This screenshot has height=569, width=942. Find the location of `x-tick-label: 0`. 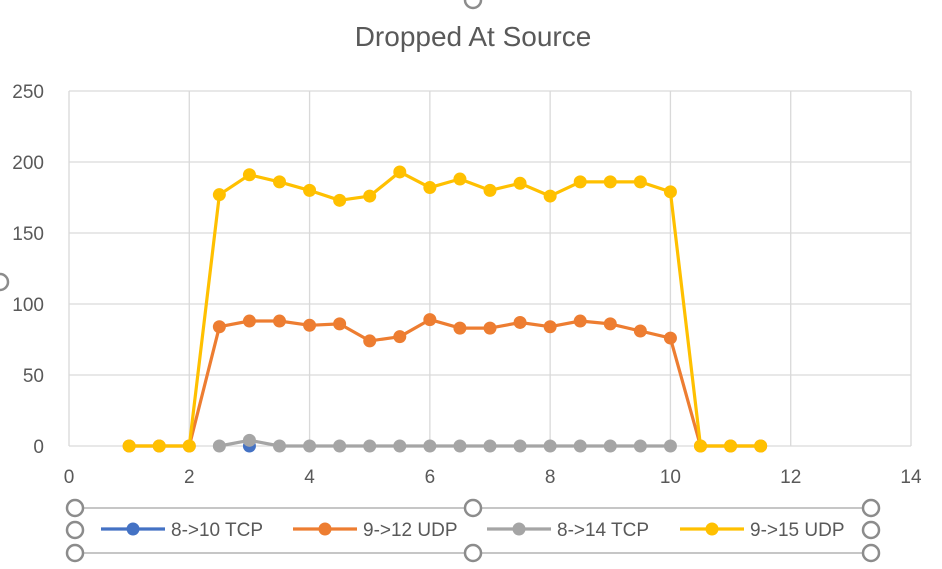

x-tick-label: 0 is located at coordinates (69, 477).